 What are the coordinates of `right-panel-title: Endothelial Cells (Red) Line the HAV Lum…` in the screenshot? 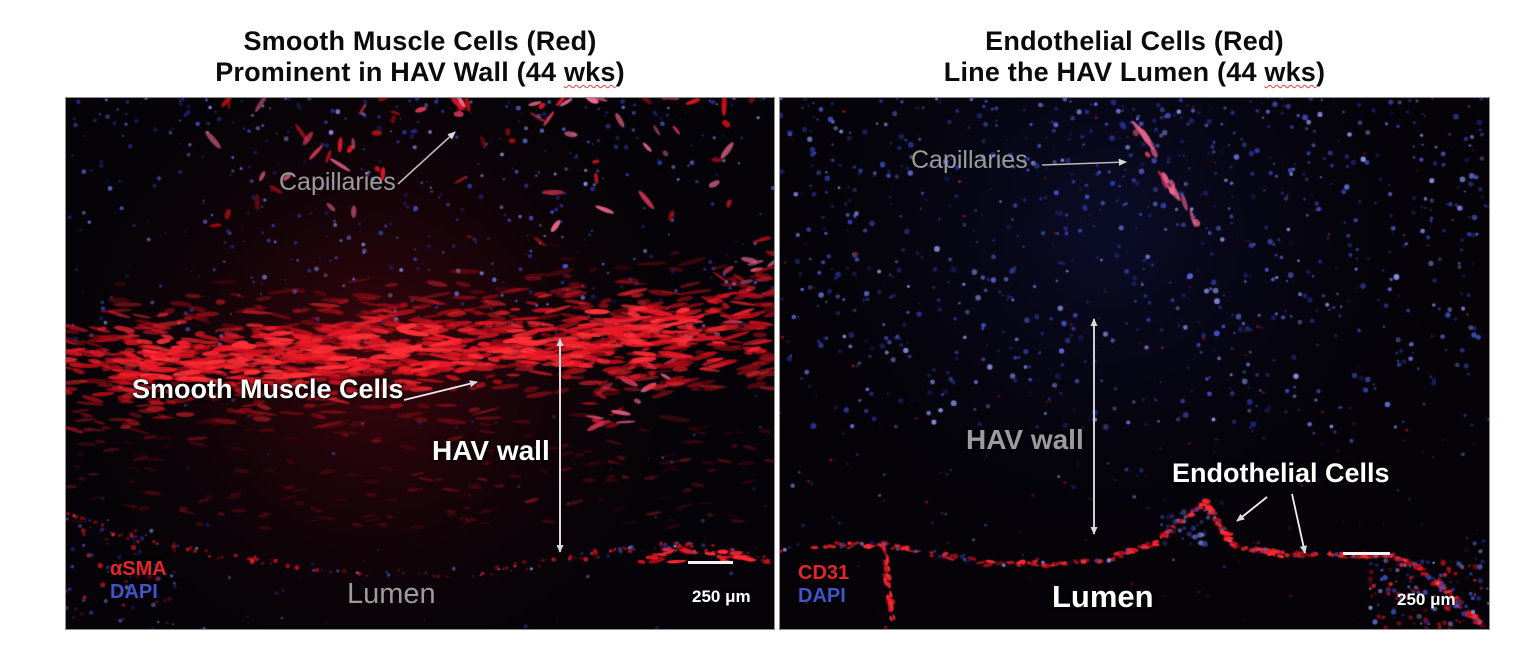 It's located at (1134, 57).